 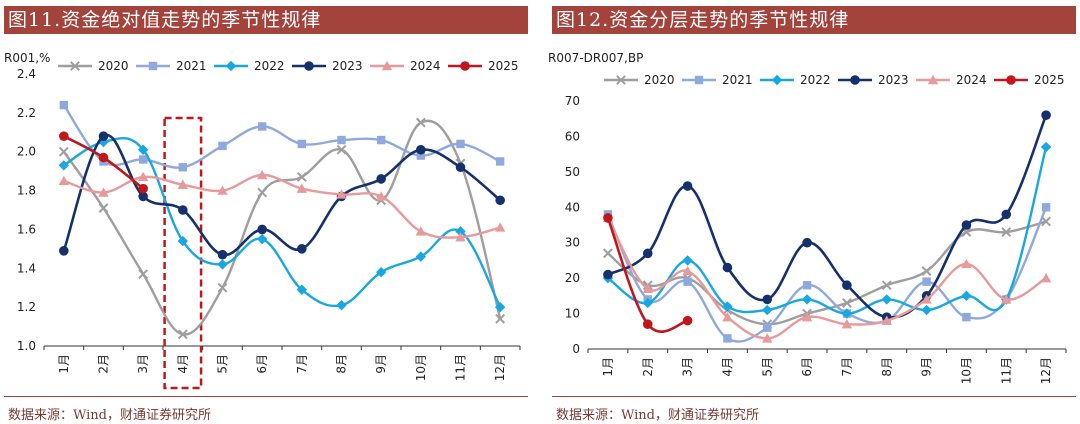 I want to click on left-y-tick-label: 1.4, so click(x=26, y=268).